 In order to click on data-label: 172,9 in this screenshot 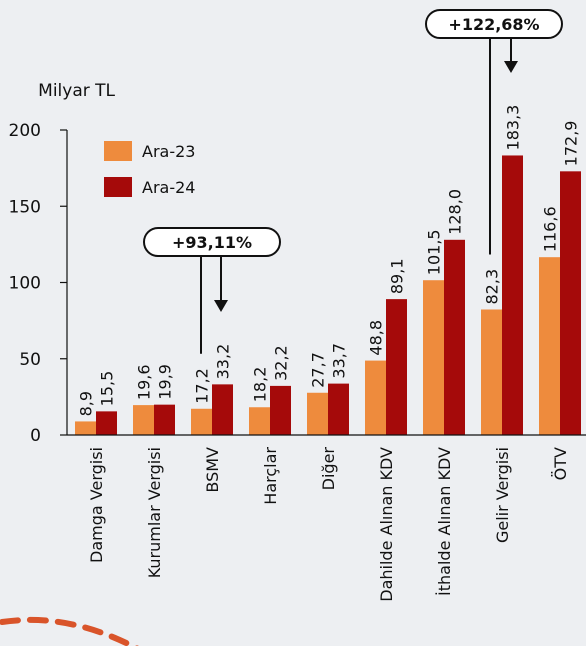, I will do `click(571, 144)`.